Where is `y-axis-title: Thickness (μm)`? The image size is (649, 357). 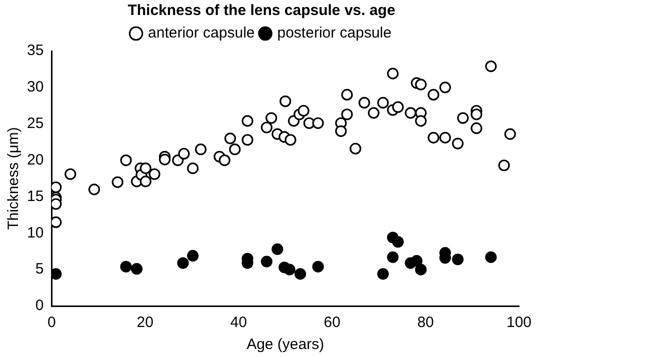 y-axis-title: Thickness (μm) is located at coordinates (13, 178).